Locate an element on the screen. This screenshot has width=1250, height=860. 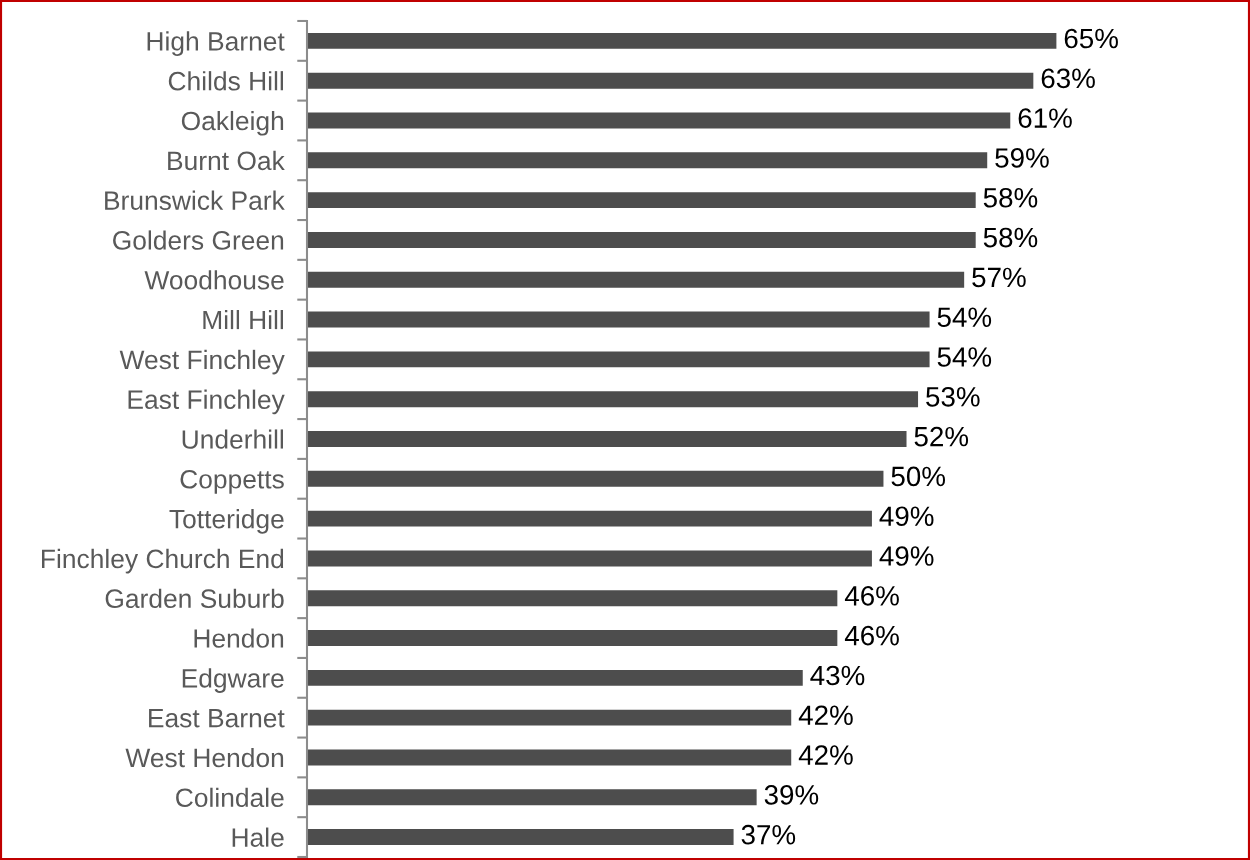
y-tick-label: Colindale is located at coordinates (230, 797).